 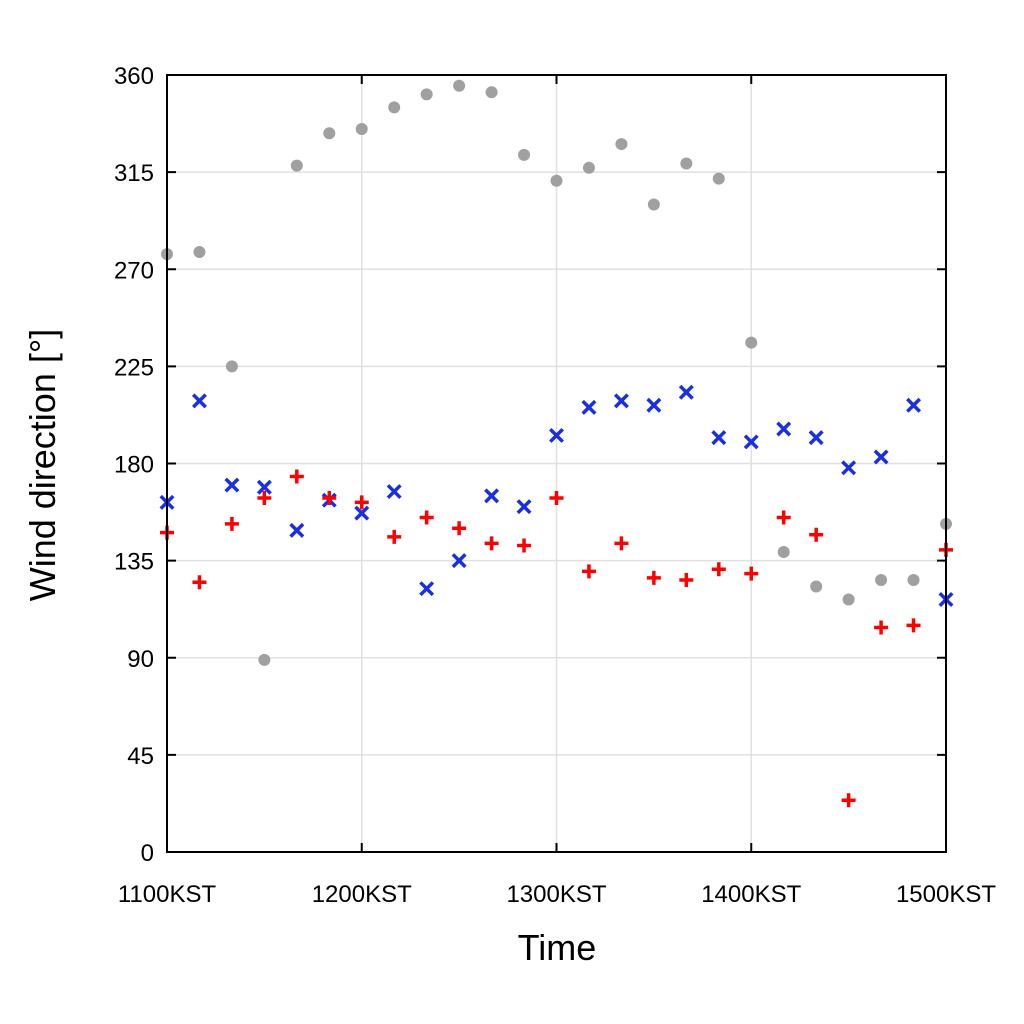 What do you see at coordinates (140, 659) in the screenshot?
I see `y-tick-label: 90` at bounding box center [140, 659].